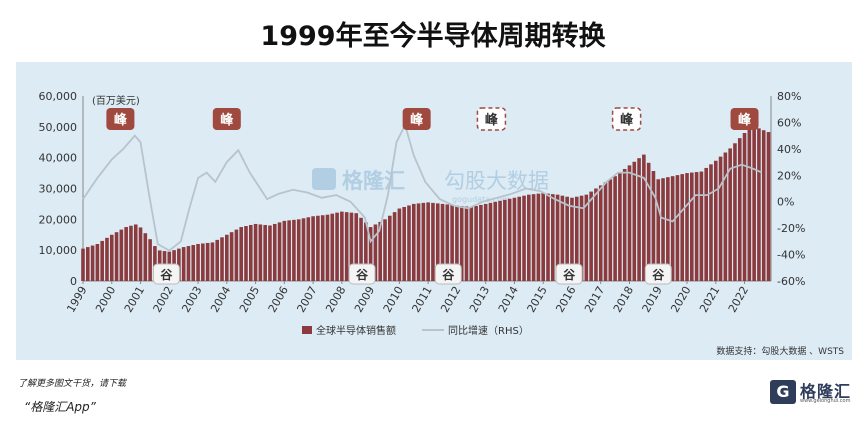 This screenshot has height=430, width=866. I want to click on y-right-tick-label: 80%, so click(789, 96).